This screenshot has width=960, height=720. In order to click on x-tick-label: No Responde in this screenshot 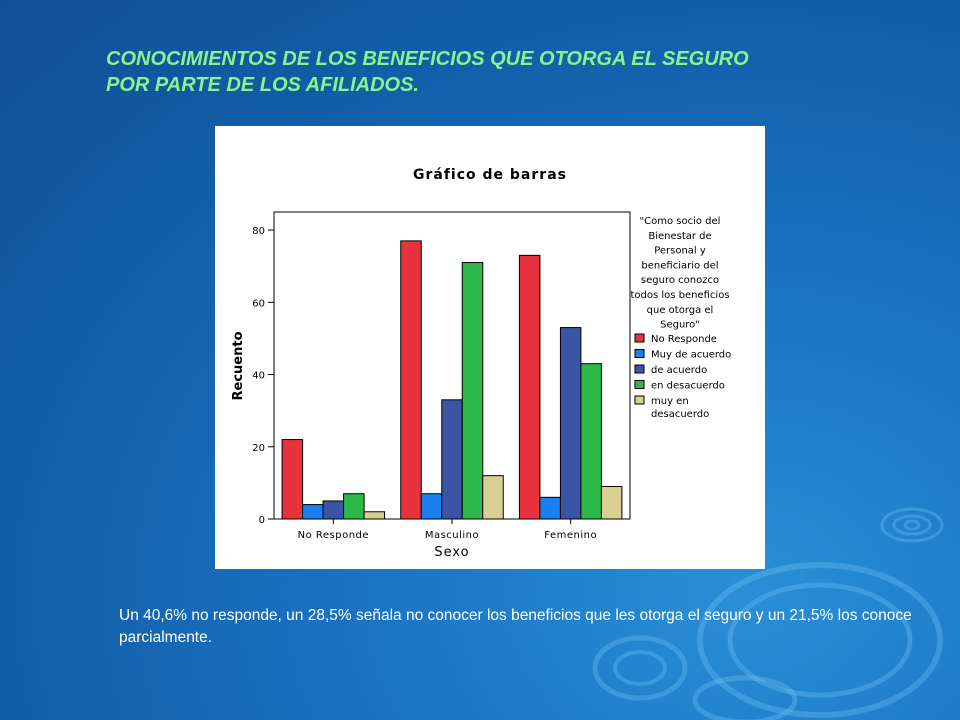, I will do `click(333, 535)`.